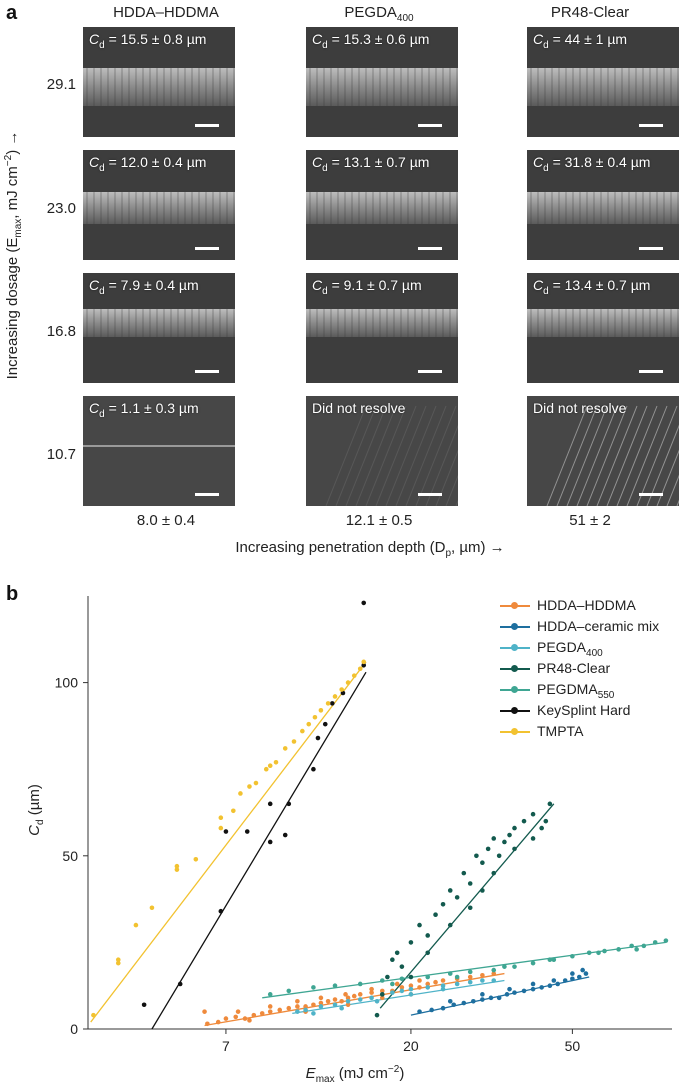  What do you see at coordinates (371, 164) in the screenshot?
I see `tile-label: Cd = 13.1 ± 0.7 µm` at bounding box center [371, 164].